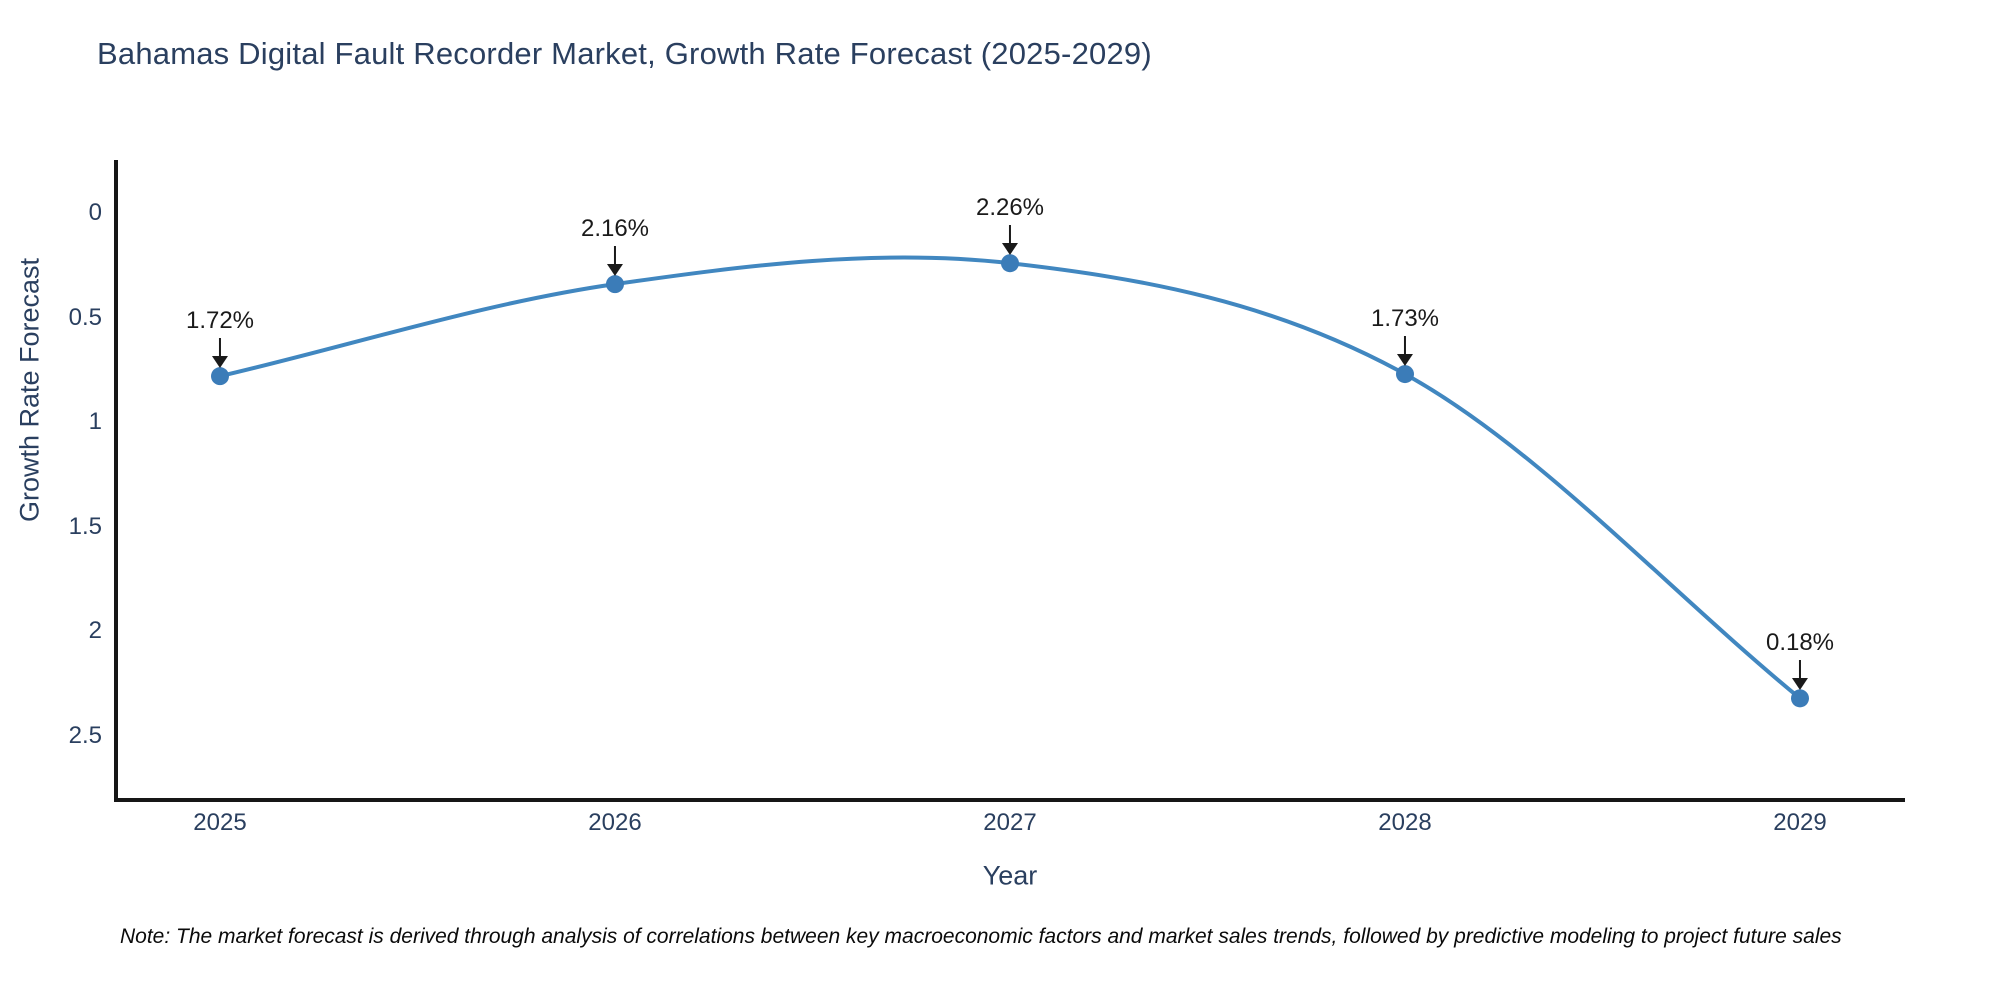 The width and height of the screenshot is (2000, 1000). I want to click on x-tick-label: 2029, so click(1800, 822).